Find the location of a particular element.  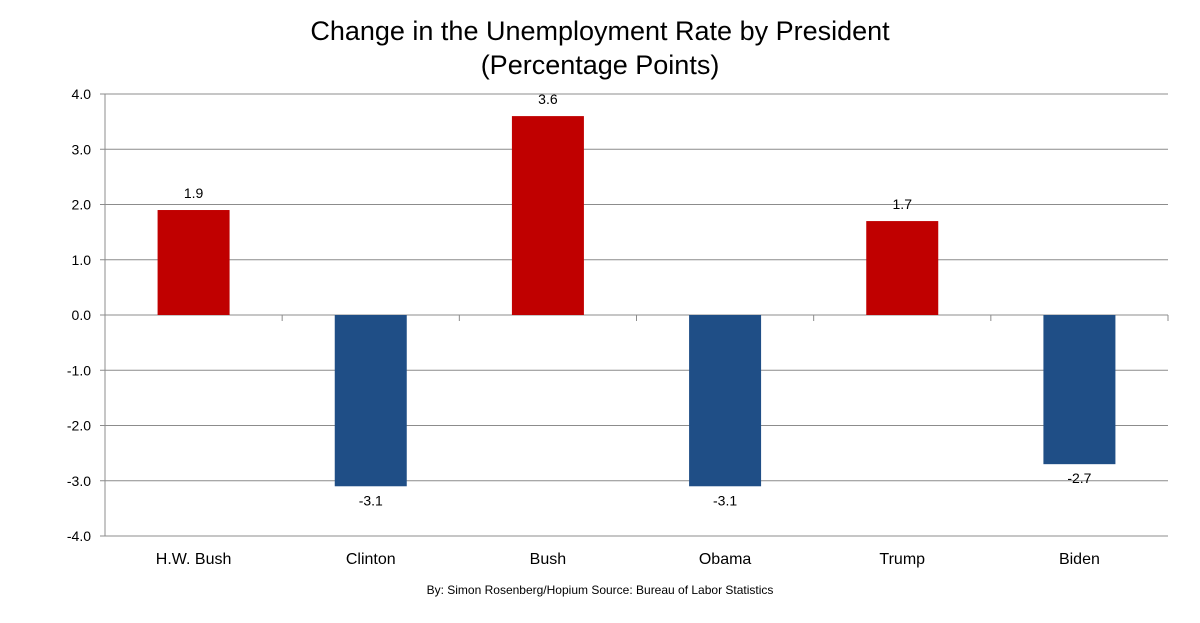

bar-h-w-bush is located at coordinates (193, 262).